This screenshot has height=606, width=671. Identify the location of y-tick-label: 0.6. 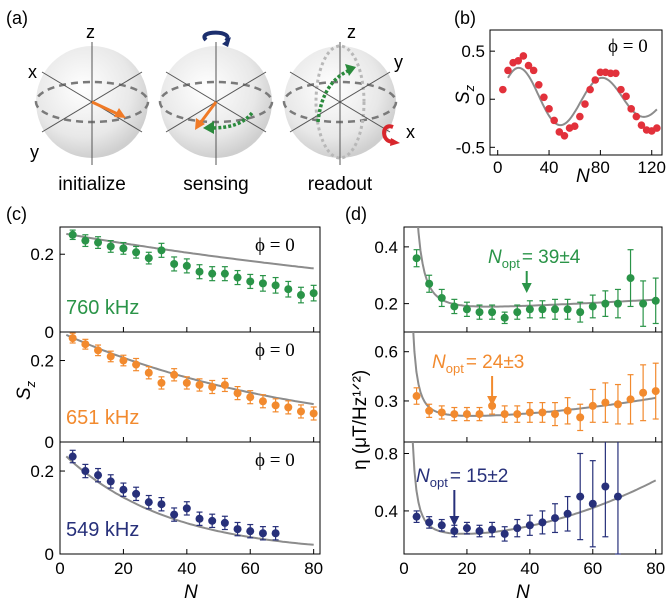
(386, 352).